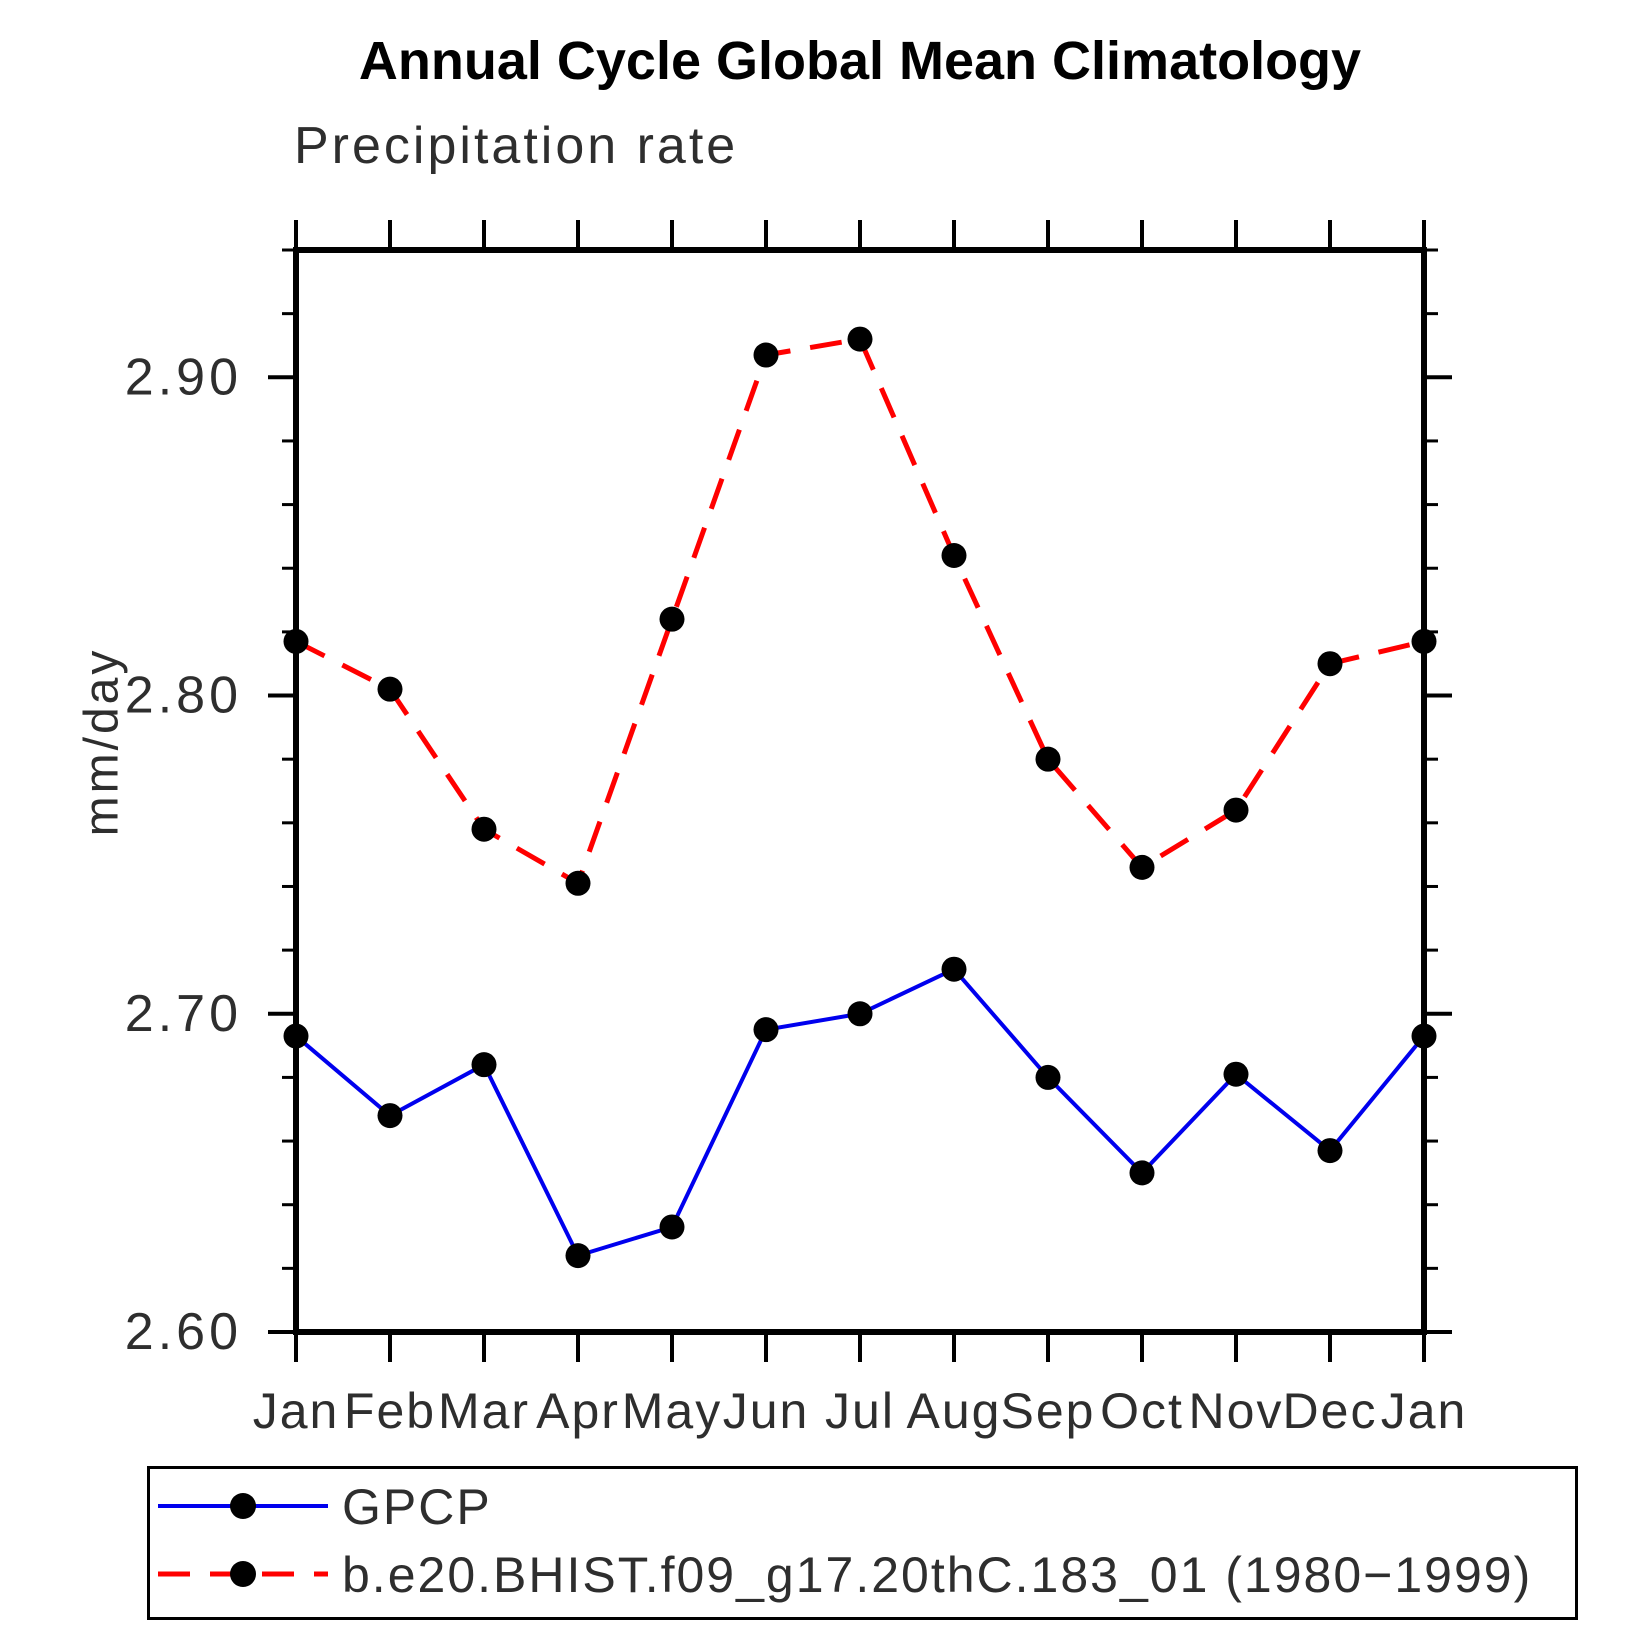 The height and width of the screenshot is (1652, 1652). I want to click on x-tick-label: Oct, so click(1142, 1411).